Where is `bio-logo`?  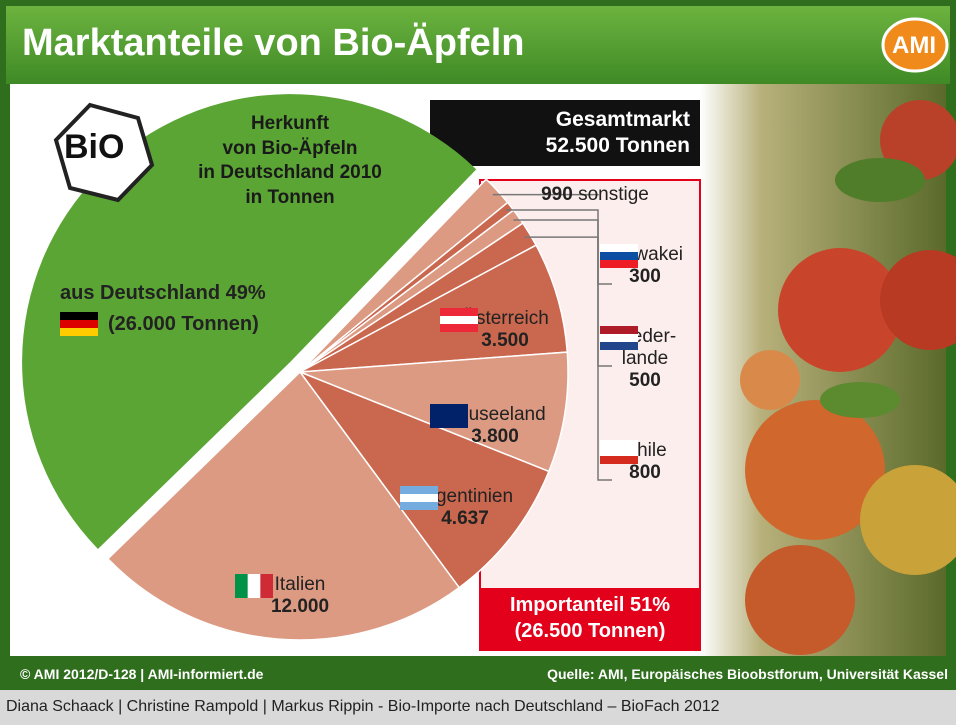 bio-logo is located at coordinates (104, 152).